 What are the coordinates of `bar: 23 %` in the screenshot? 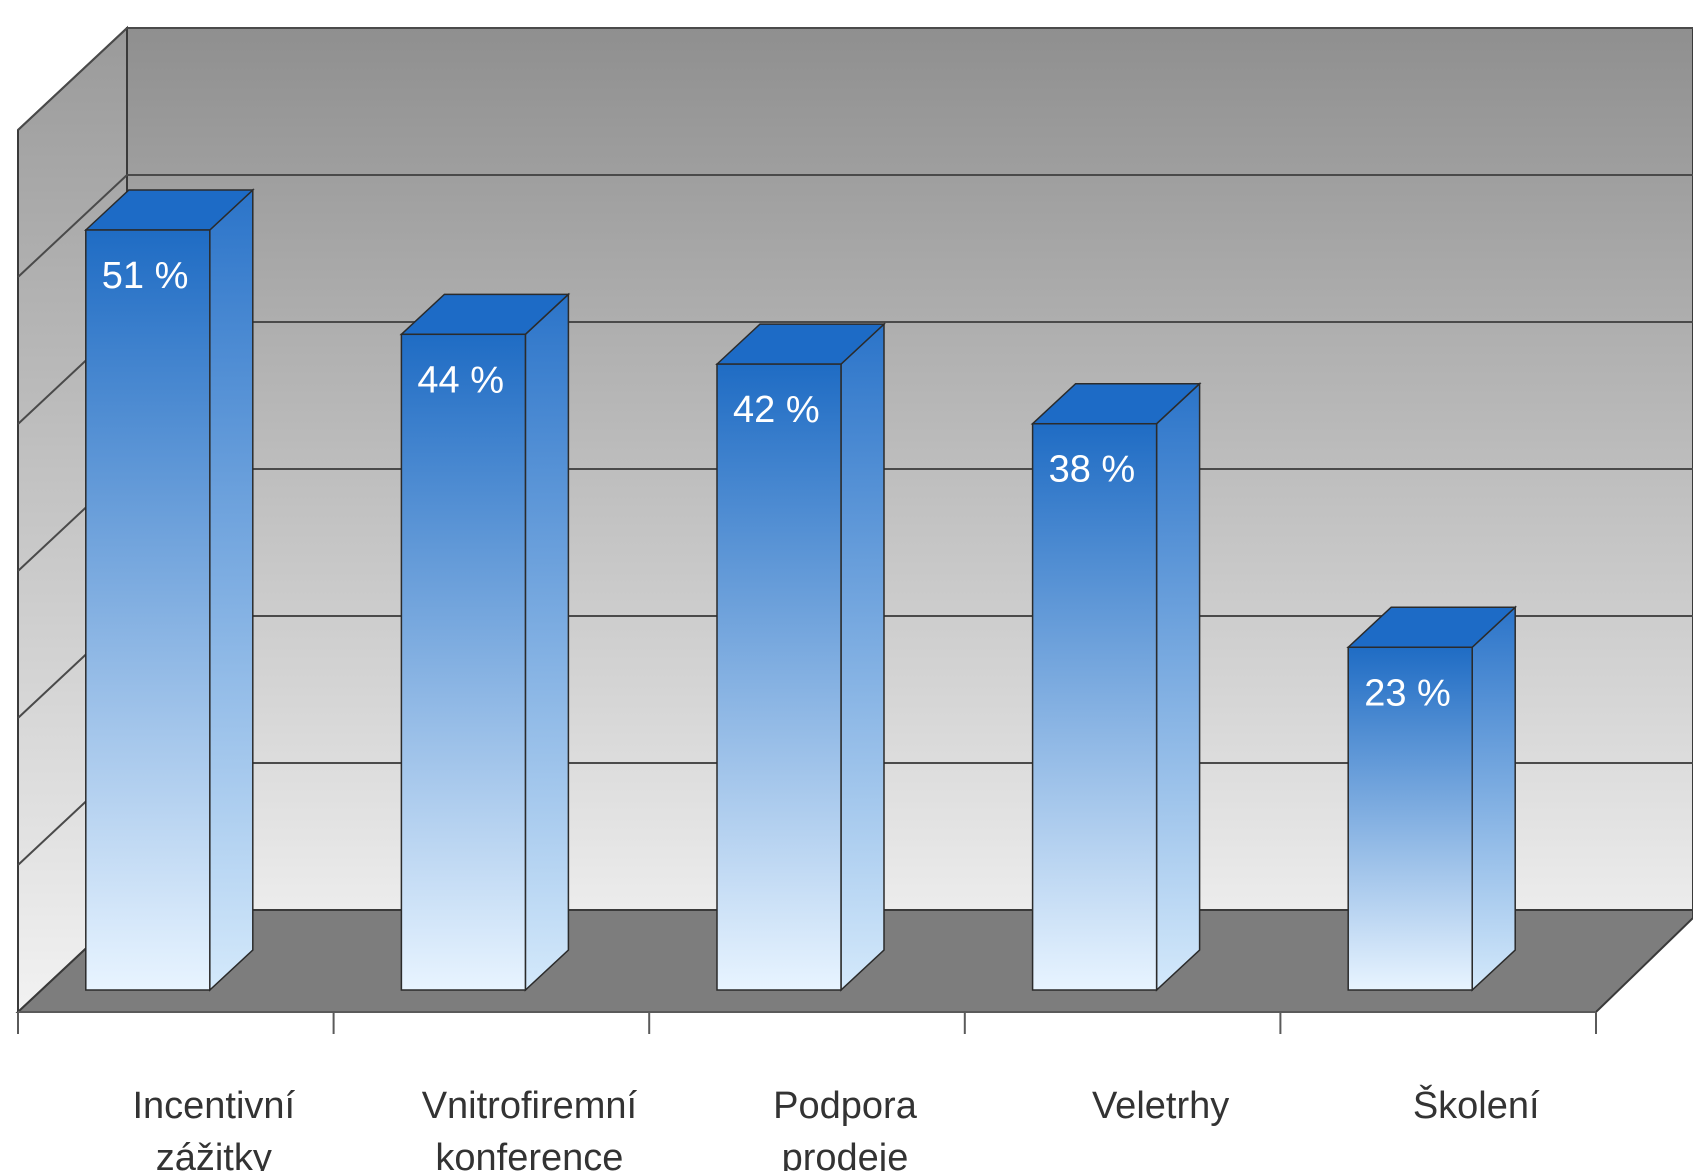 It's located at (1432, 798).